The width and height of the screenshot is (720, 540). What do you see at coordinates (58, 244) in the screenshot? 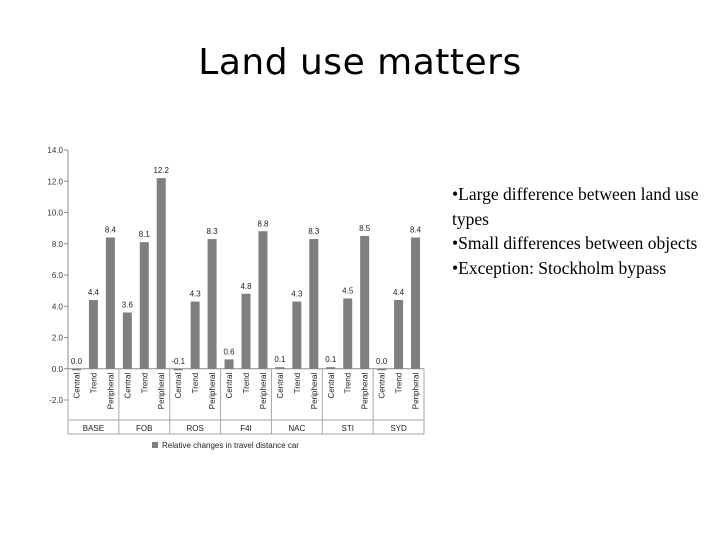
I see `y-tick-label: 8.0` at bounding box center [58, 244].